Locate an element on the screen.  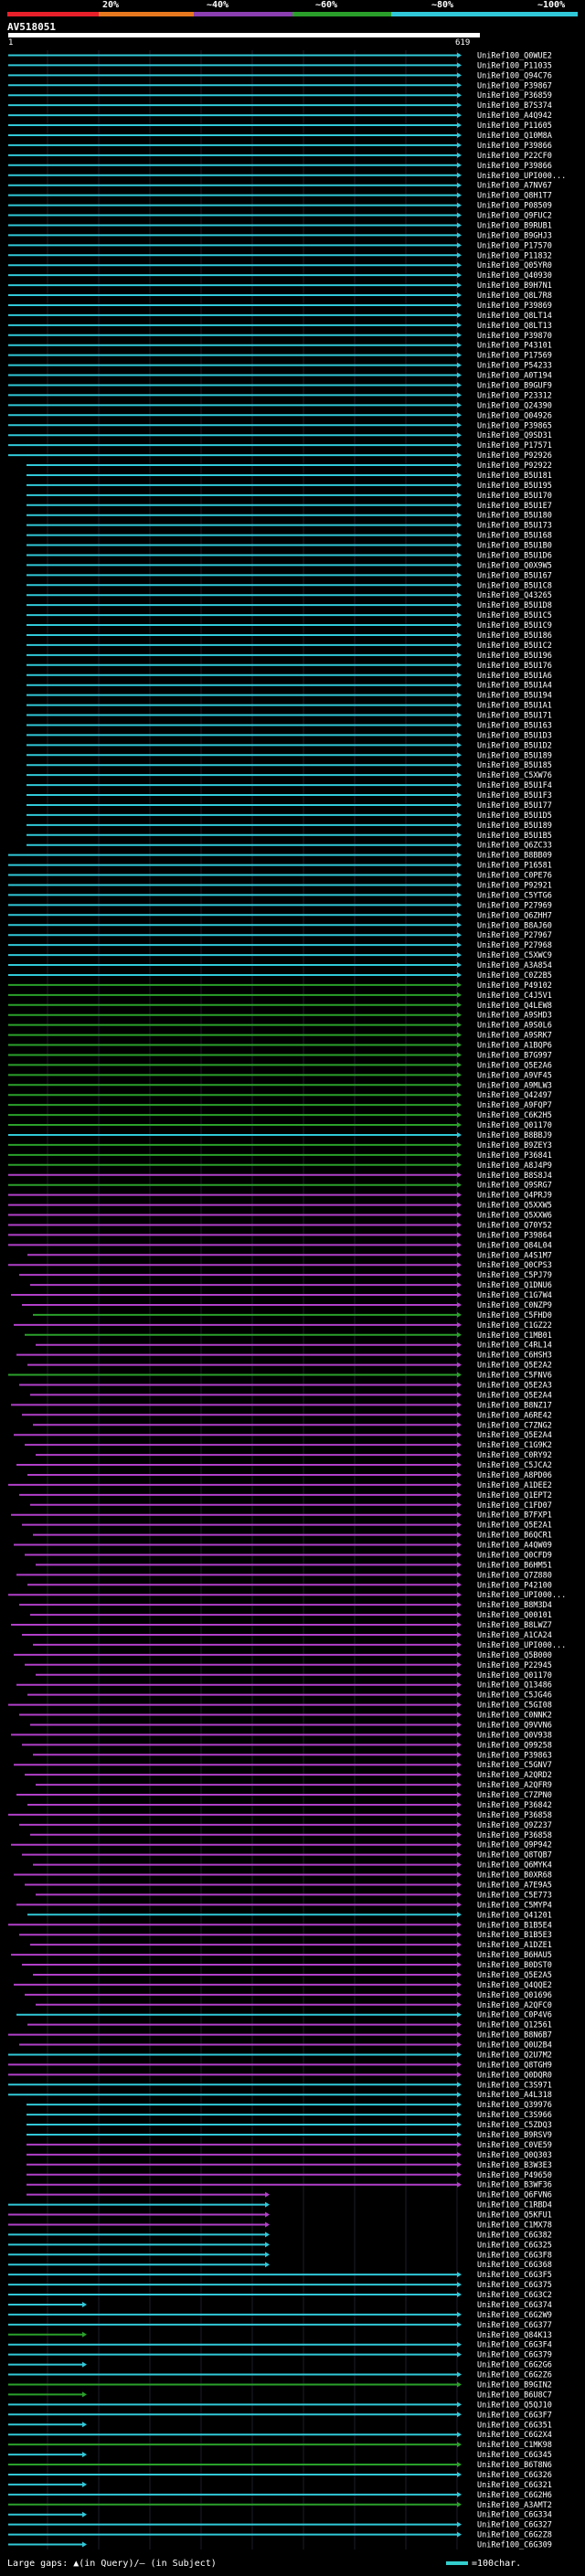
hit-label: UniRef100_C4RL14 is located at coordinates (514, 1346).